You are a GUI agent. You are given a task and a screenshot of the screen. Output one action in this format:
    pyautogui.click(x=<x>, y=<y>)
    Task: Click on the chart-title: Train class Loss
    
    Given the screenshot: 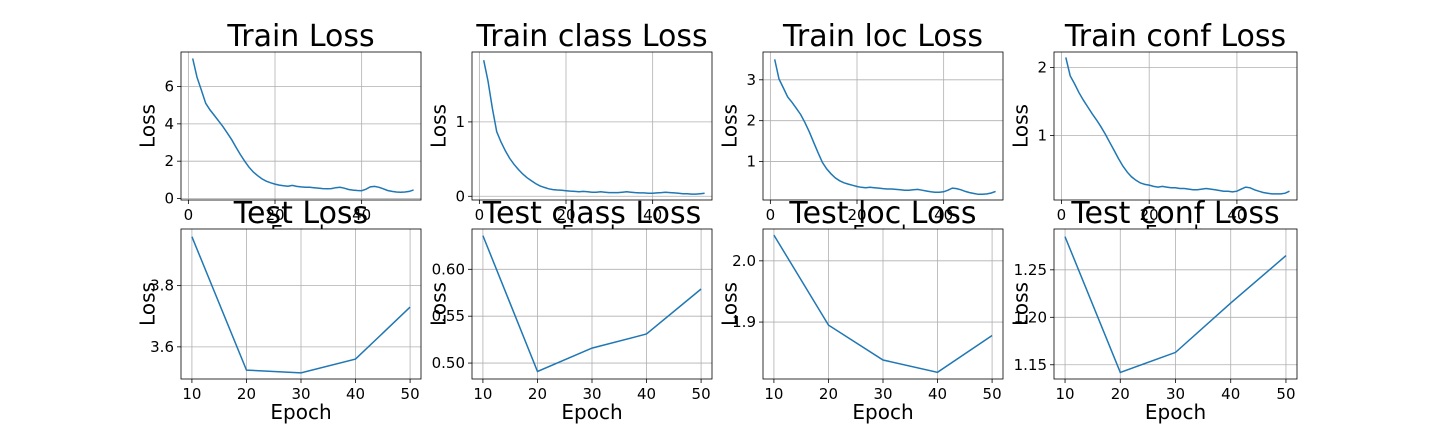 What is the action you would take?
    pyautogui.click(x=591, y=36)
    